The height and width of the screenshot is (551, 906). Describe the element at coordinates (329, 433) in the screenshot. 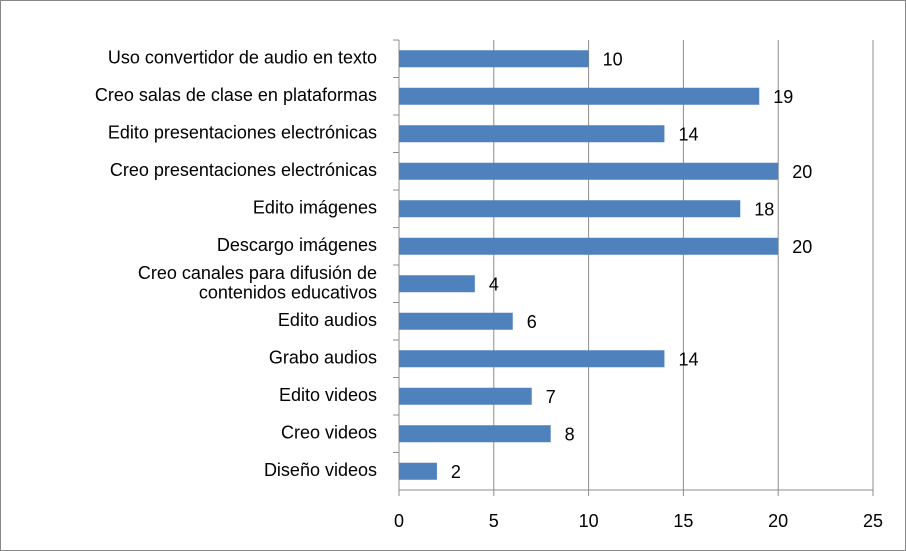

I see `y-tick-label: Creo videos` at that location.